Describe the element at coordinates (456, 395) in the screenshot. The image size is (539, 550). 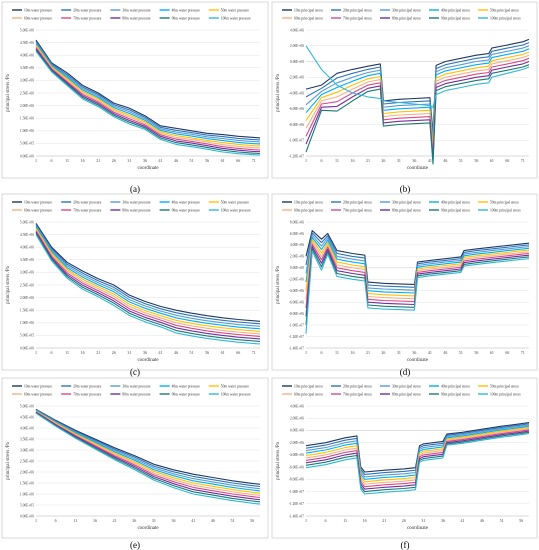
I see `legend-label: 90m principal stress` at that location.